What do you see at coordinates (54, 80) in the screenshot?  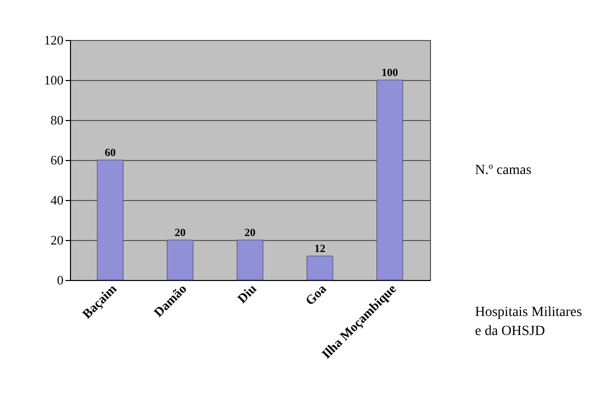 I see `y-tick-label: 100` at bounding box center [54, 80].